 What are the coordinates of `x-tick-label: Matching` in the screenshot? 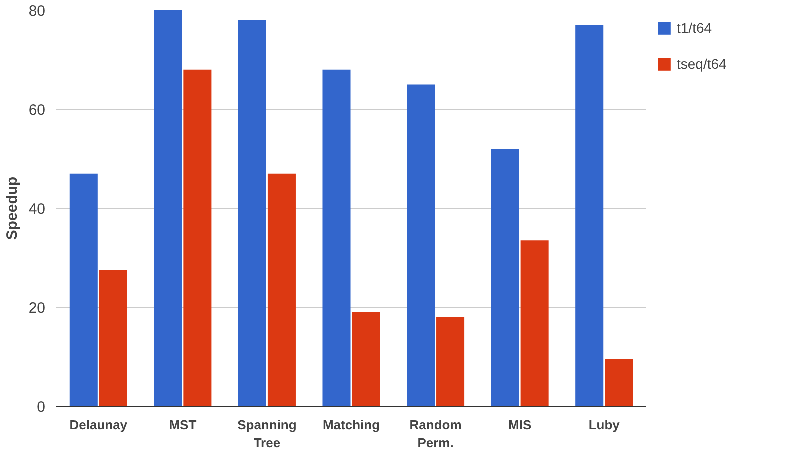 It's located at (351, 425).